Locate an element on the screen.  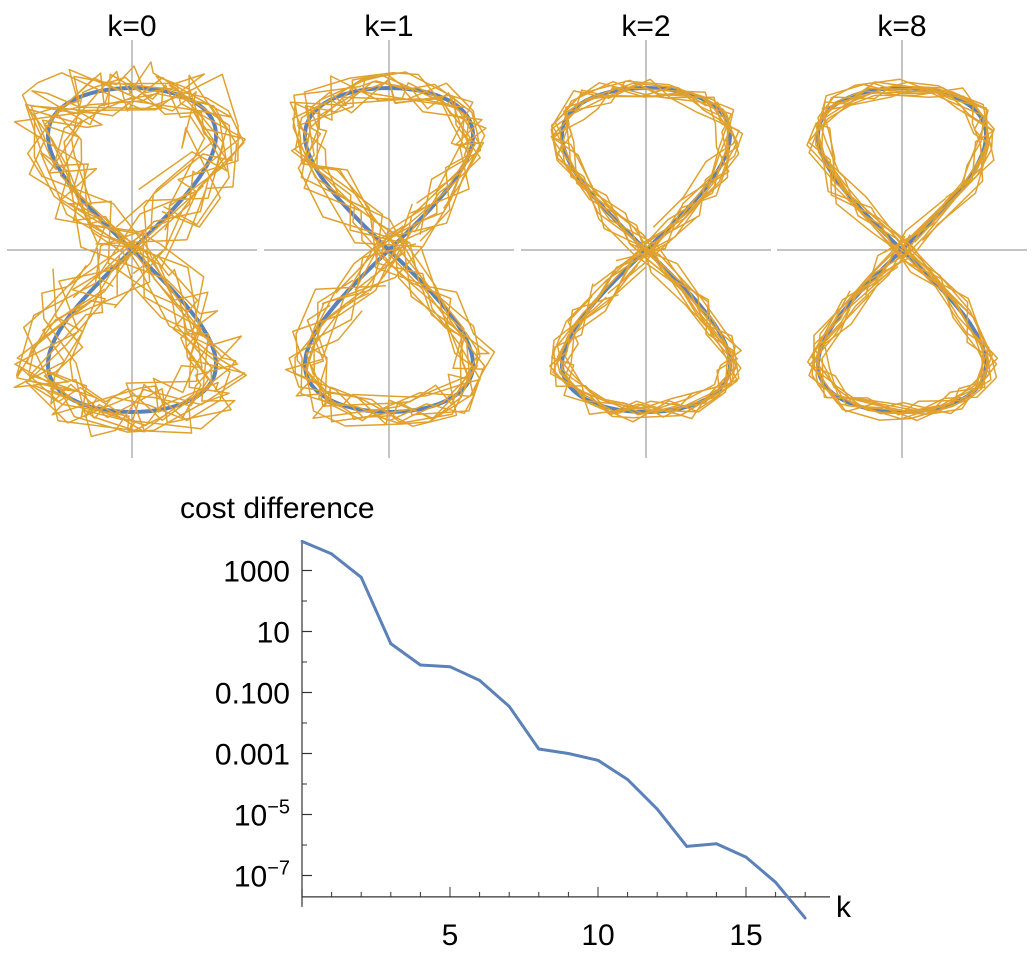
panel-title: k=2 is located at coordinates (645, 26).